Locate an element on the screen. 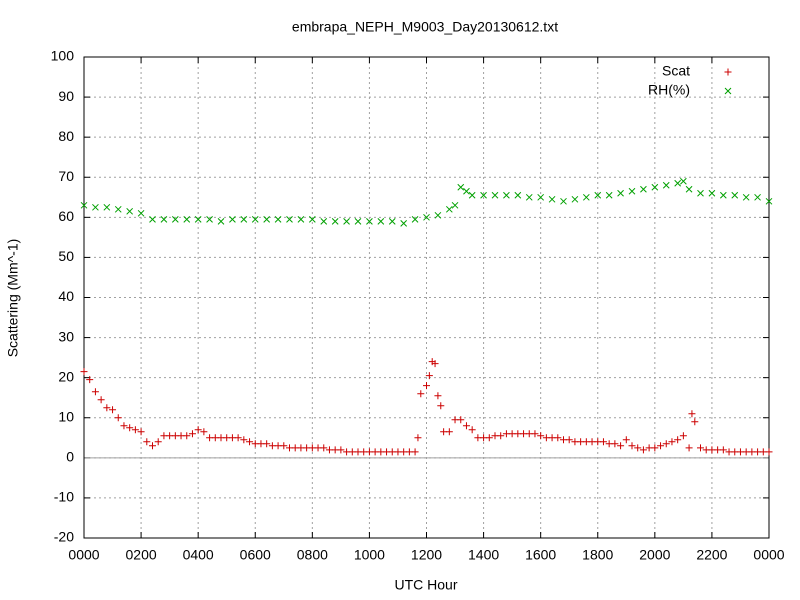  x-tick-label: 0800 is located at coordinates (312, 555).